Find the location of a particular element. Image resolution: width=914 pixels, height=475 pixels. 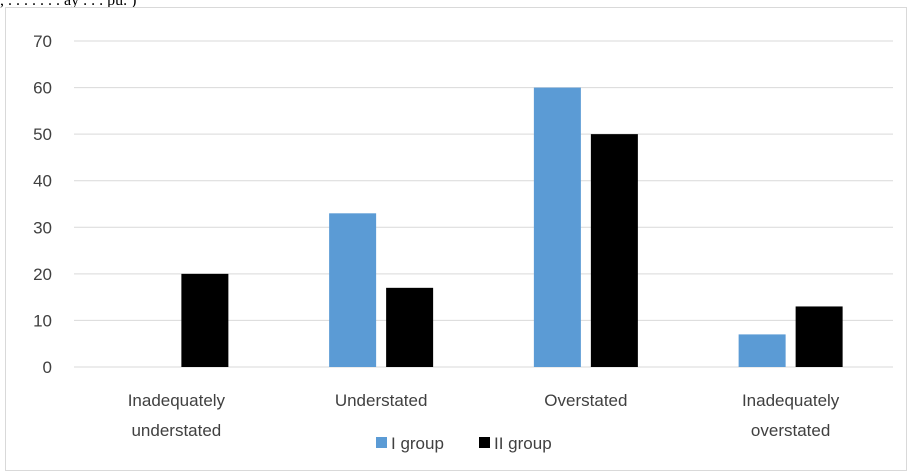

y-tick-label: 0 is located at coordinates (47, 367).